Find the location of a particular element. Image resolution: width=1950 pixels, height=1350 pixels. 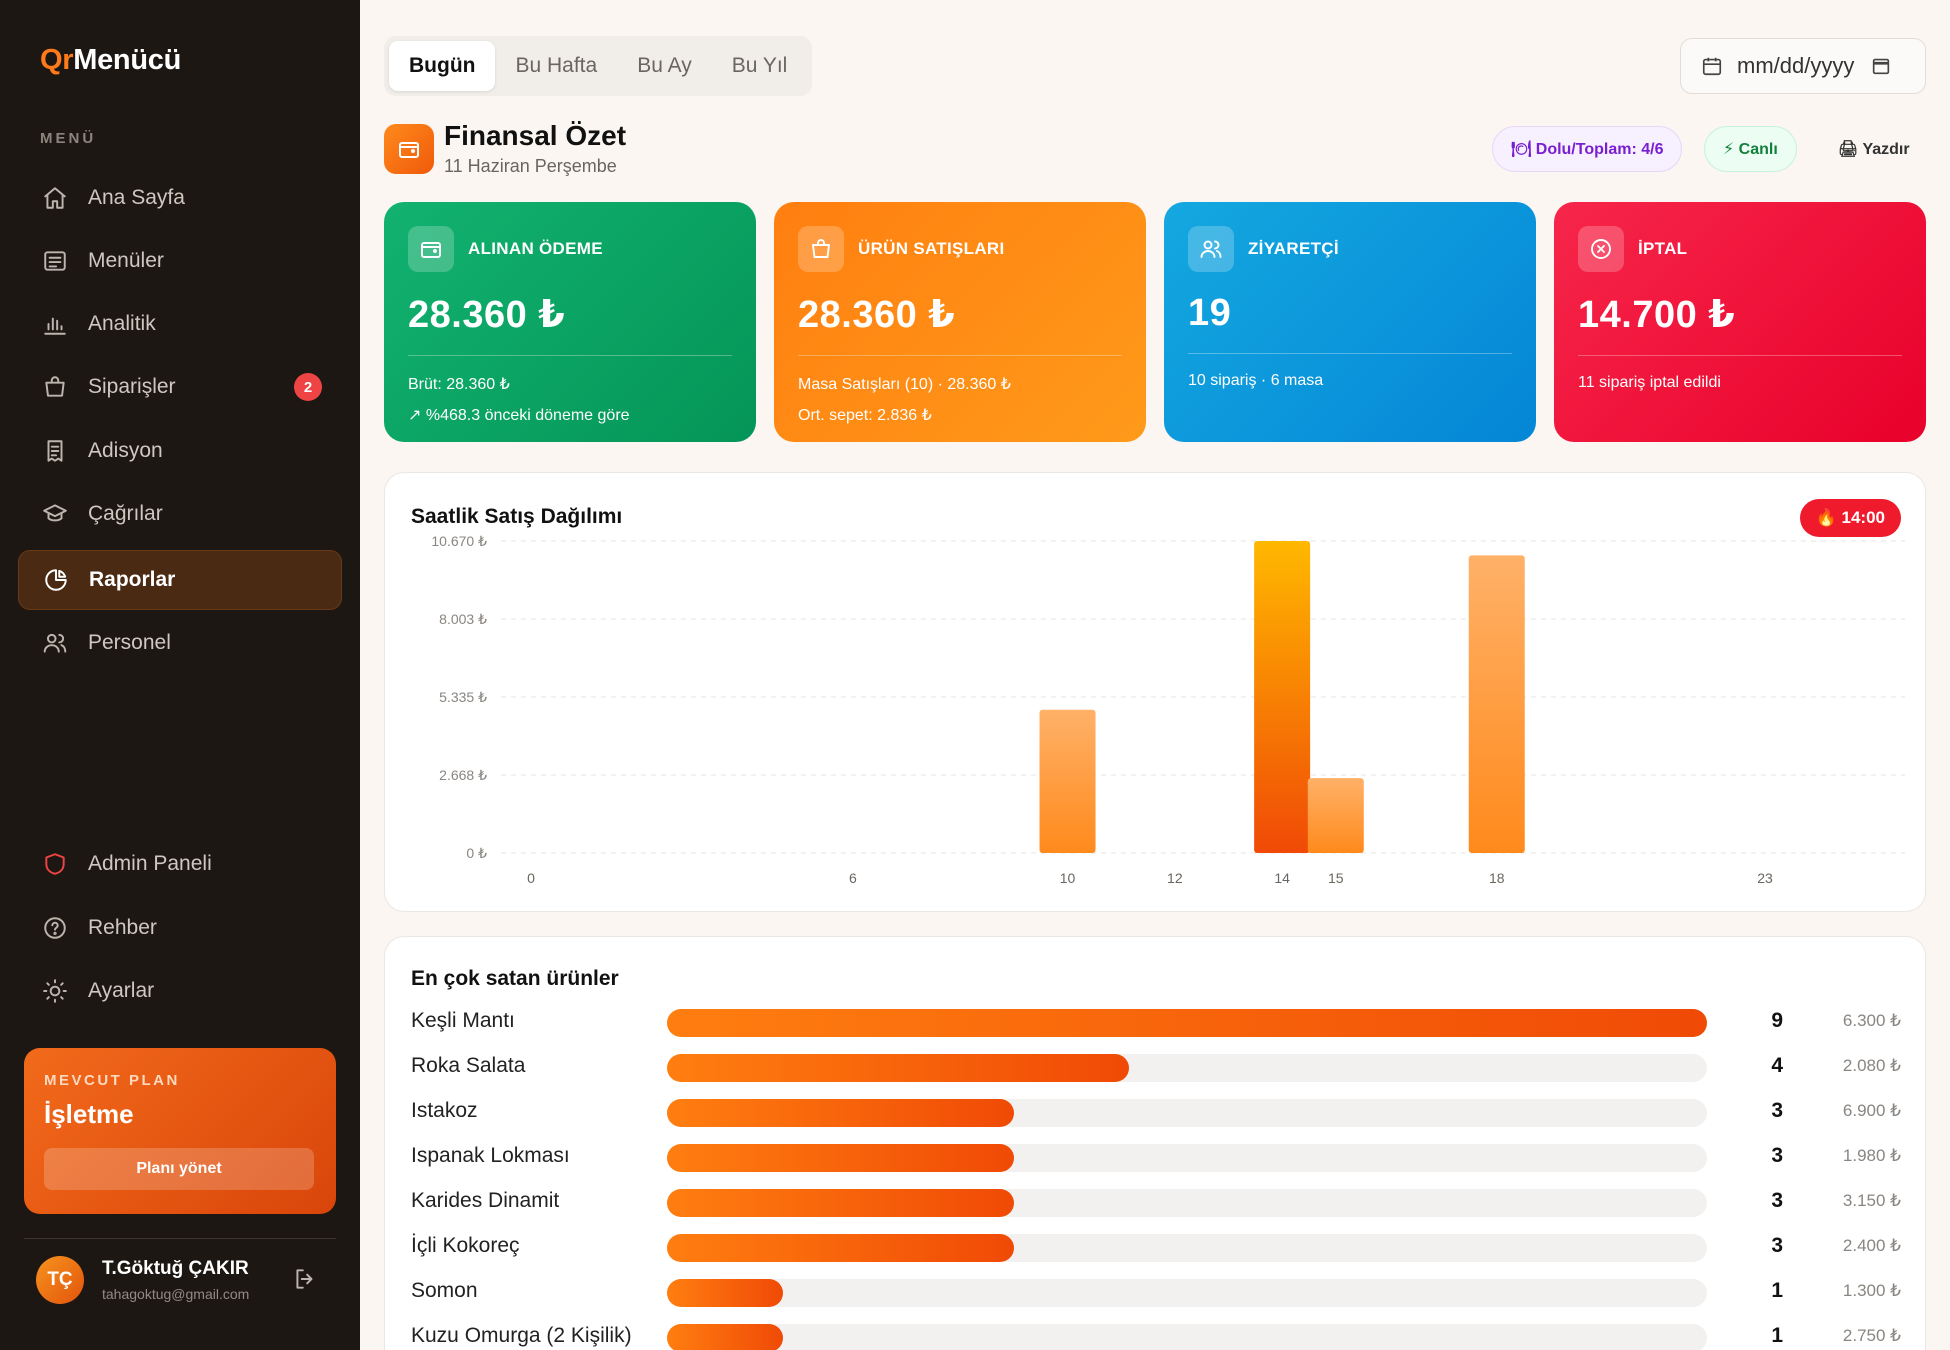

product-amount: 2.750 ₺ is located at coordinates (1871, 1335).